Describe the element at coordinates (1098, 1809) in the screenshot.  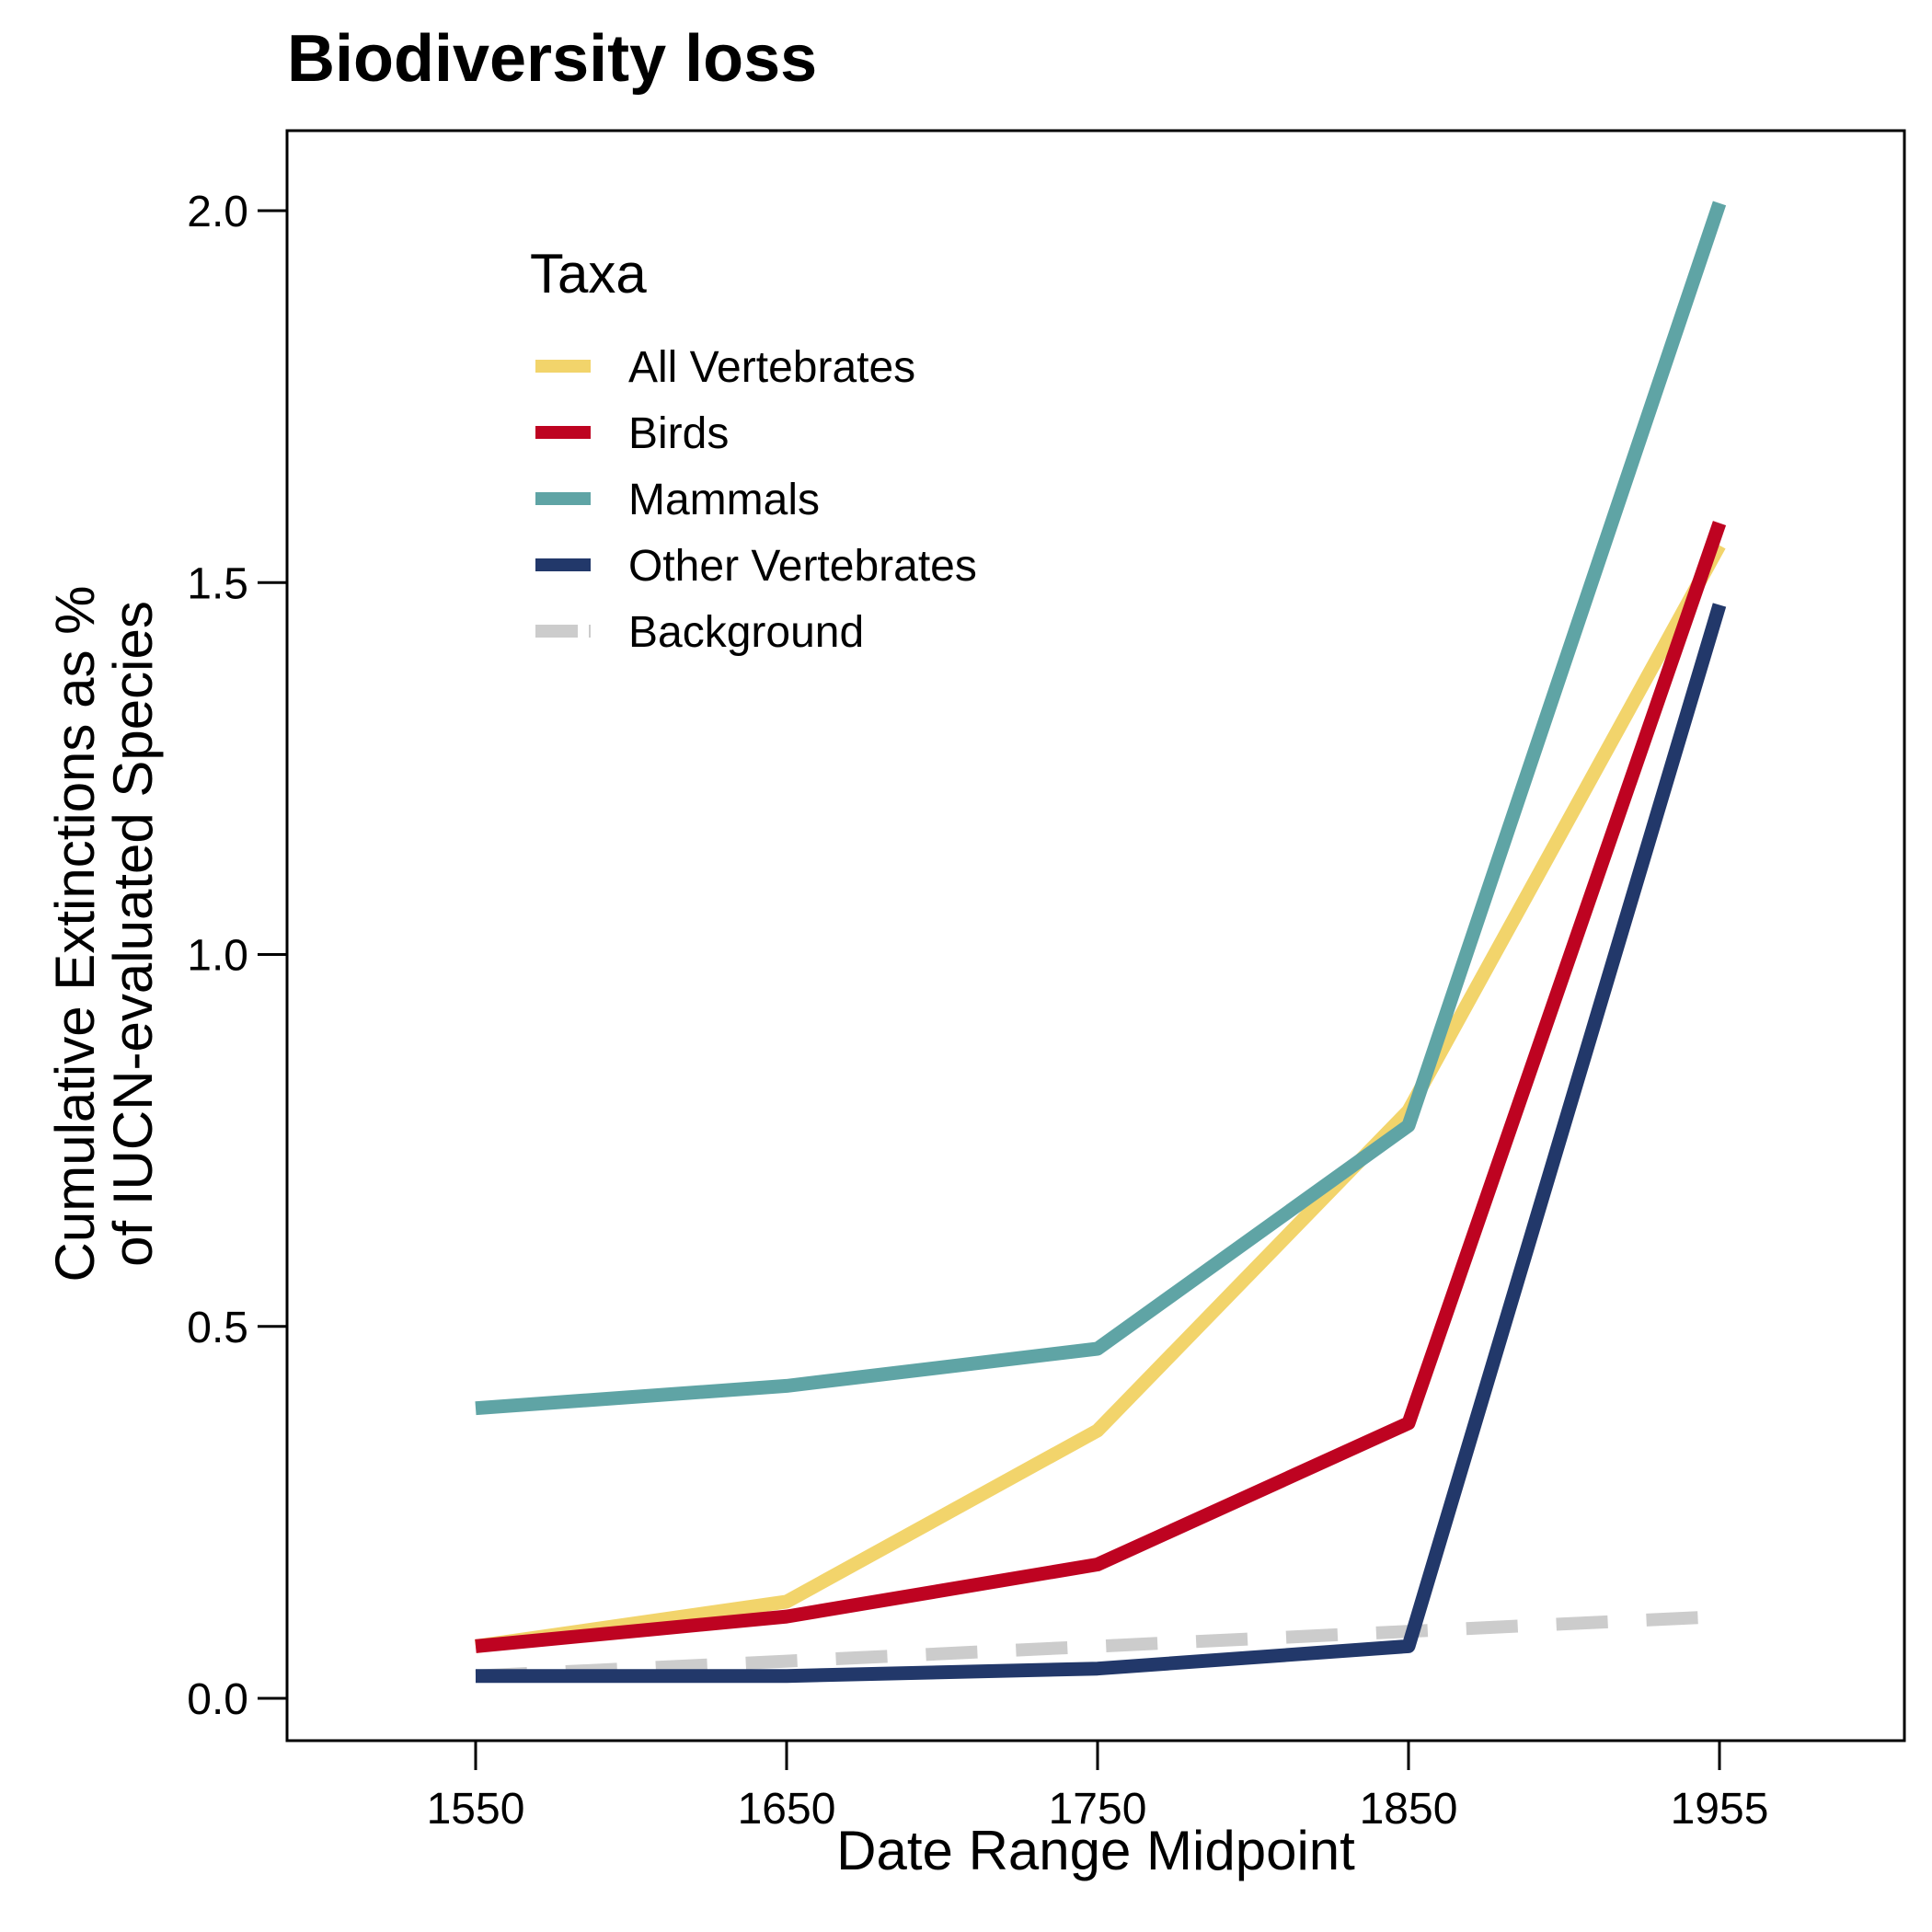
I see `x-tick-label: 1750` at that location.